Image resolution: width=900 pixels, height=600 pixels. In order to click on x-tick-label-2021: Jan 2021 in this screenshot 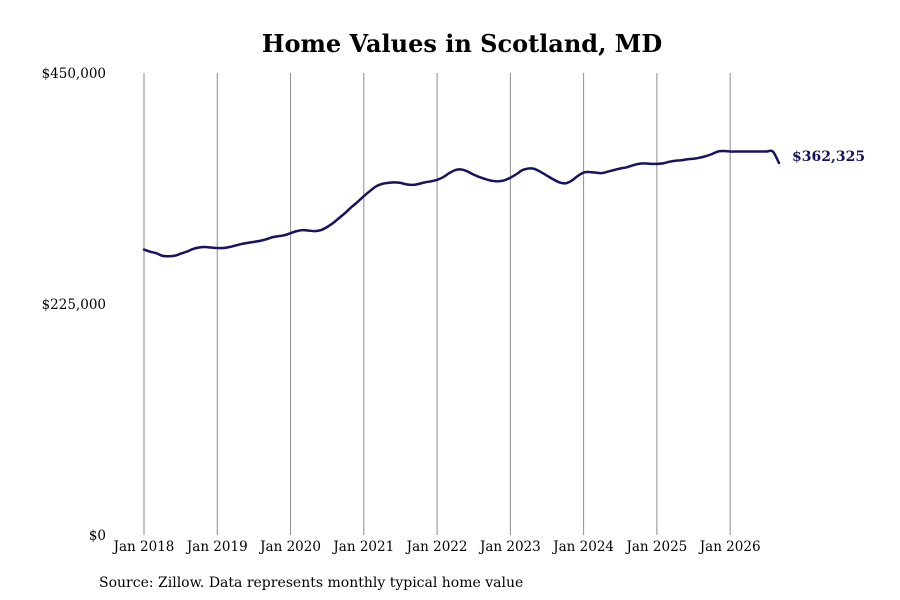, I will do `click(362, 547)`.